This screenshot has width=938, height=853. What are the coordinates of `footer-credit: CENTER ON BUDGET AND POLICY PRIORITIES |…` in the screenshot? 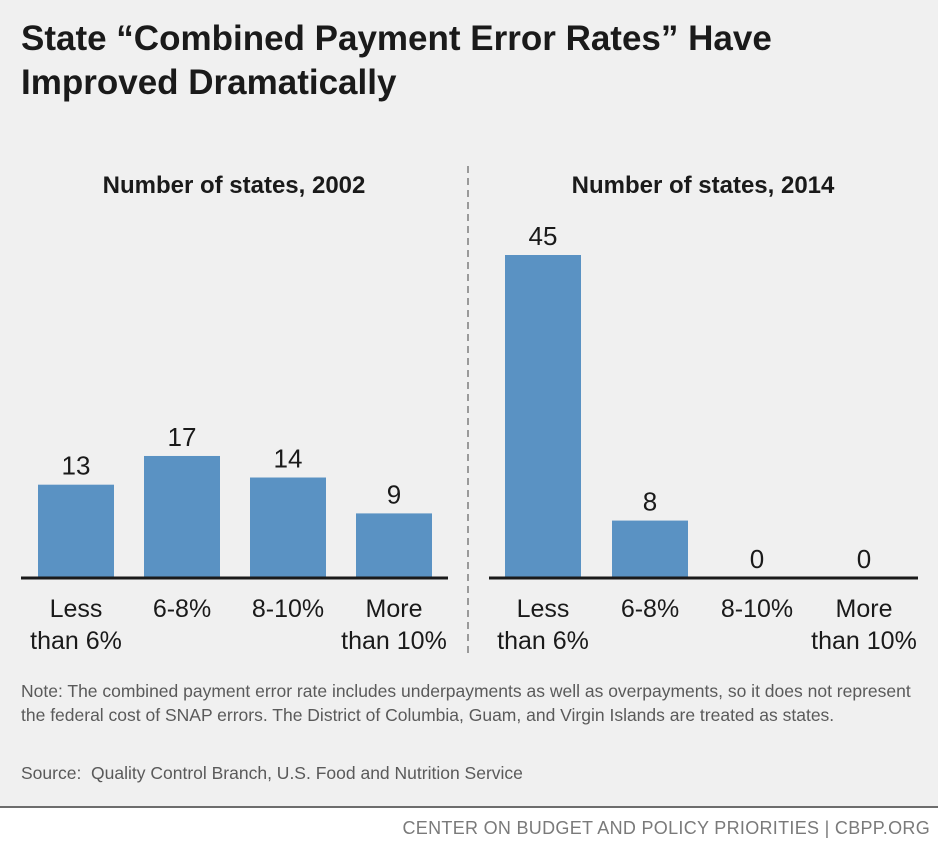 It's located at (666, 828).